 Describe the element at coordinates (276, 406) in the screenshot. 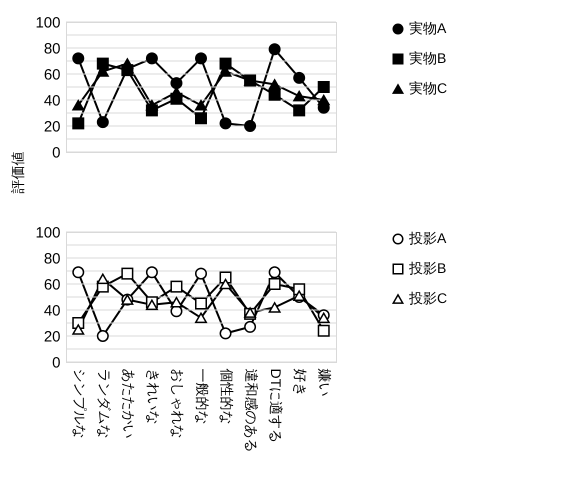

I see `x-tick-label: DTに適する` at that location.